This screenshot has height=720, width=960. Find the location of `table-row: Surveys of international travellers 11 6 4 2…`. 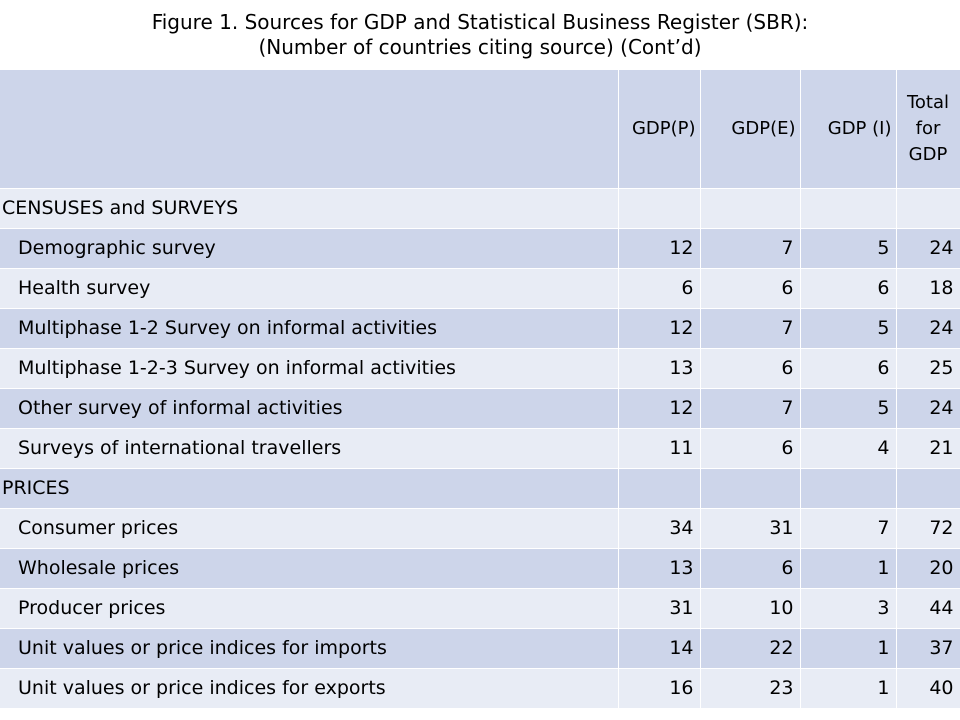

table-row: Surveys of international travellers 11 6 4 2… is located at coordinates (480, 448).